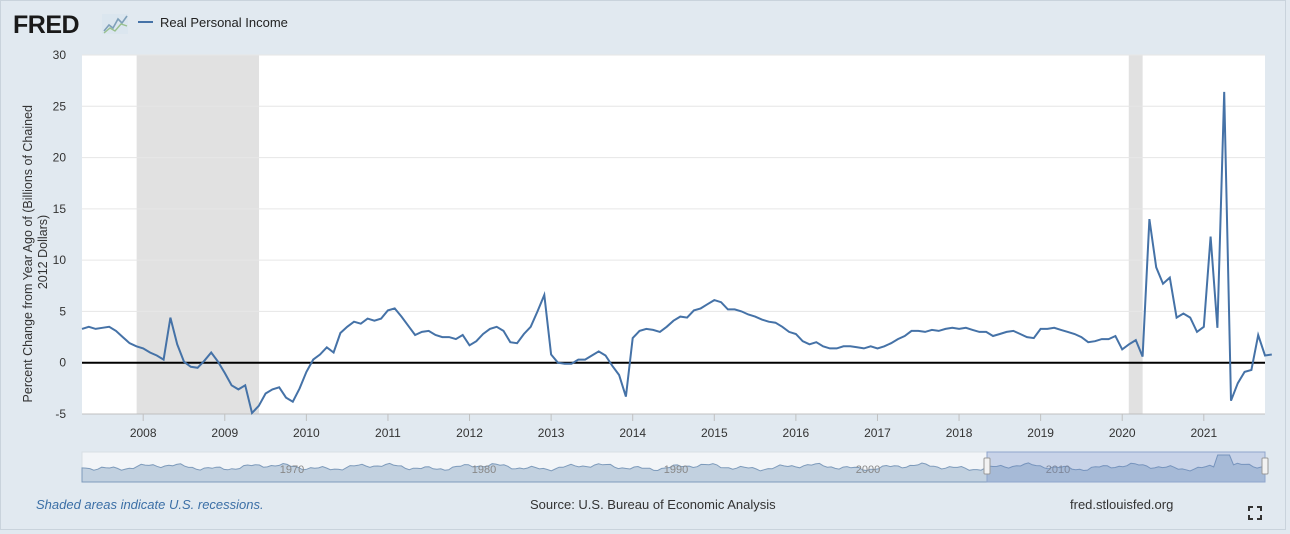 This screenshot has height=534, width=1290. I want to click on x-tick-label: 2020, so click(1122, 433).